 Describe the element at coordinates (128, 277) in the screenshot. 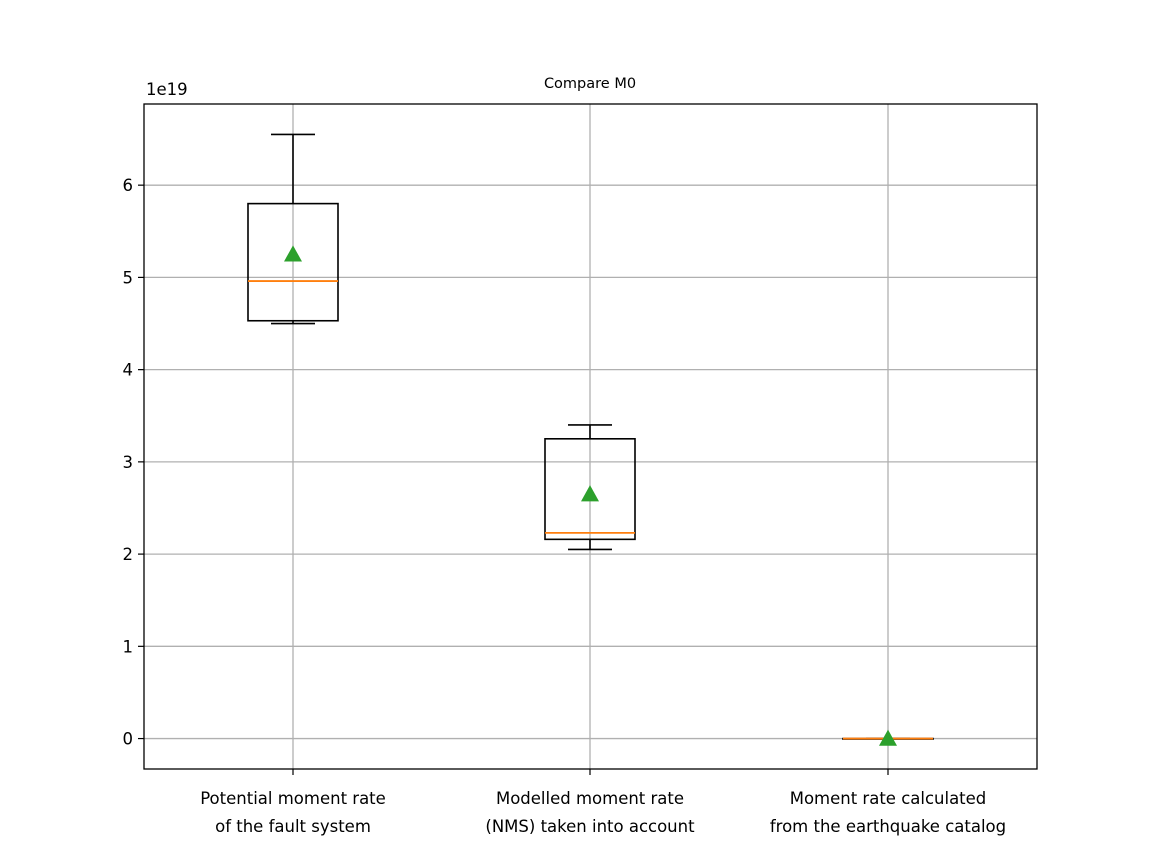

I see `y-tick-label: 5` at that location.